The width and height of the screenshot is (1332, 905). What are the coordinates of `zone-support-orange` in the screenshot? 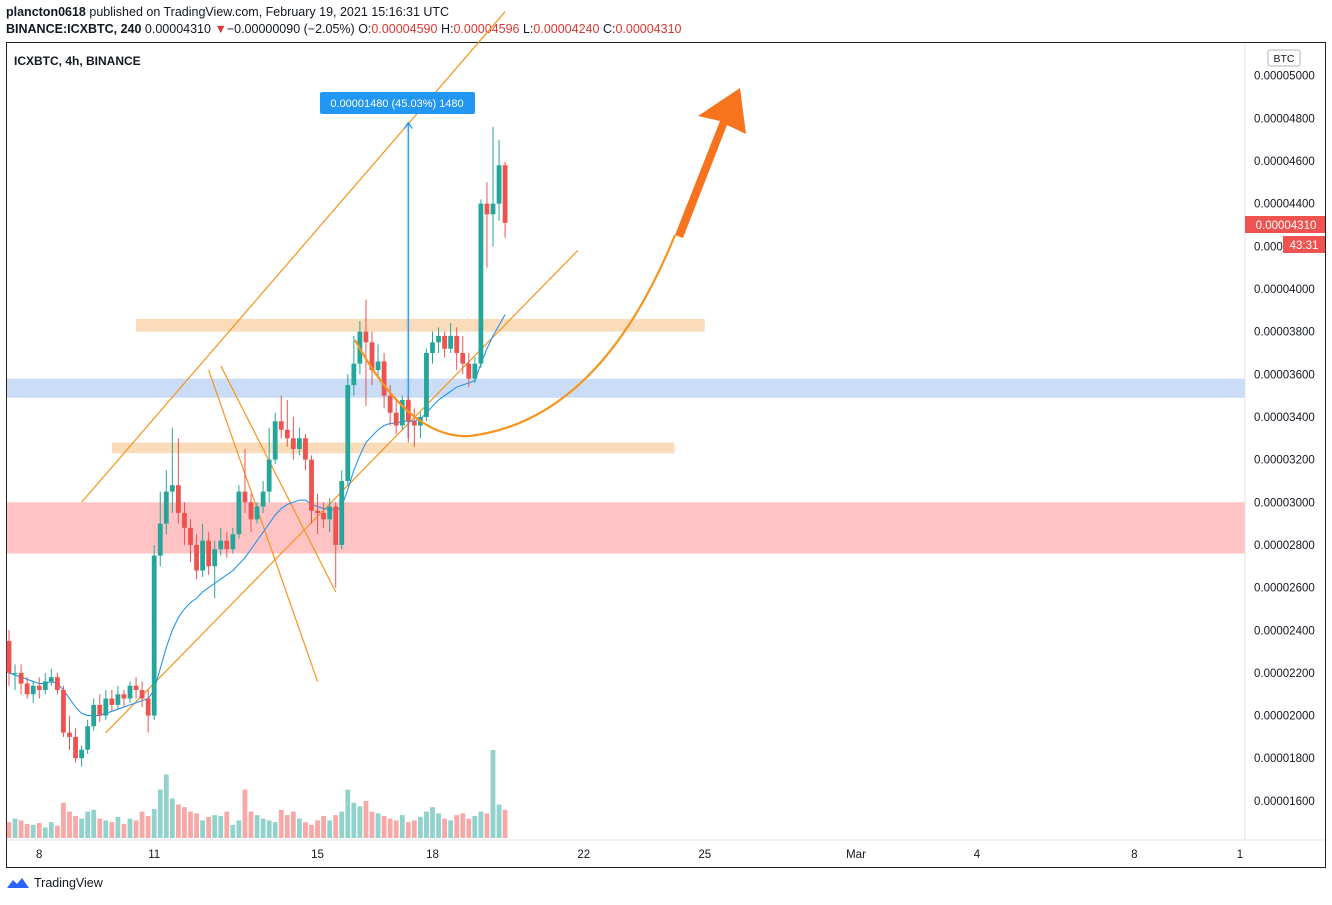 It's located at (393, 448).